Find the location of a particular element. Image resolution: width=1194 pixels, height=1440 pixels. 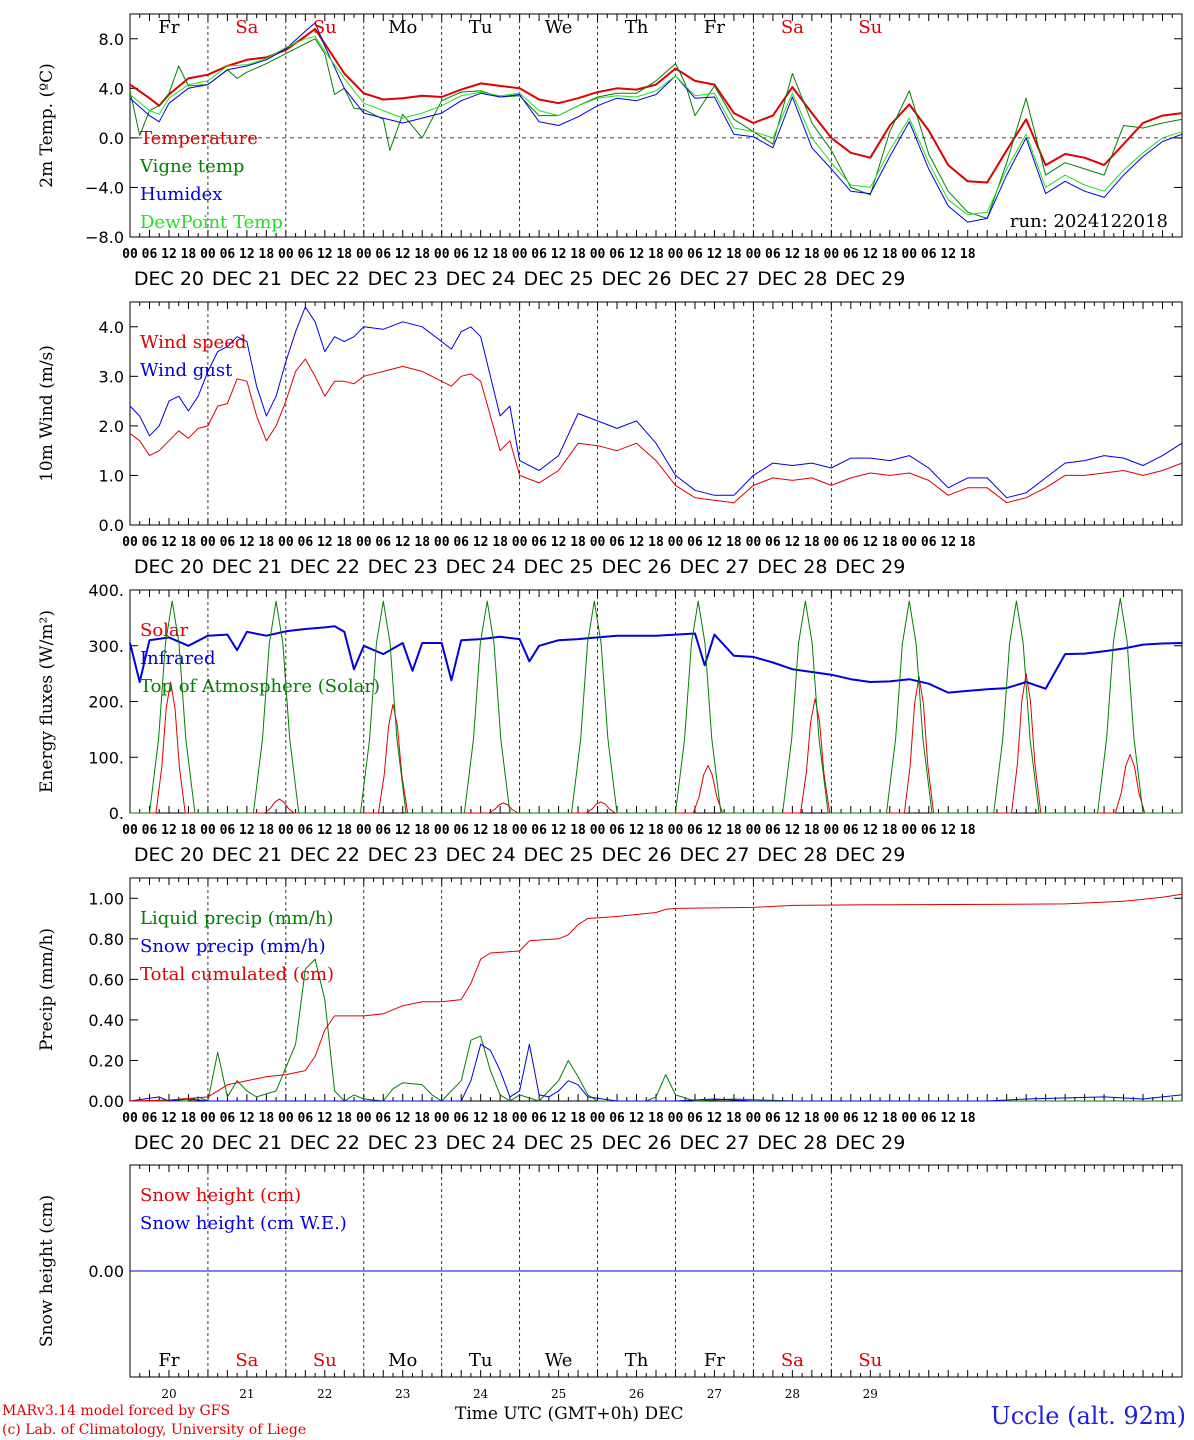

day-number: 28 is located at coordinates (792, 1394).